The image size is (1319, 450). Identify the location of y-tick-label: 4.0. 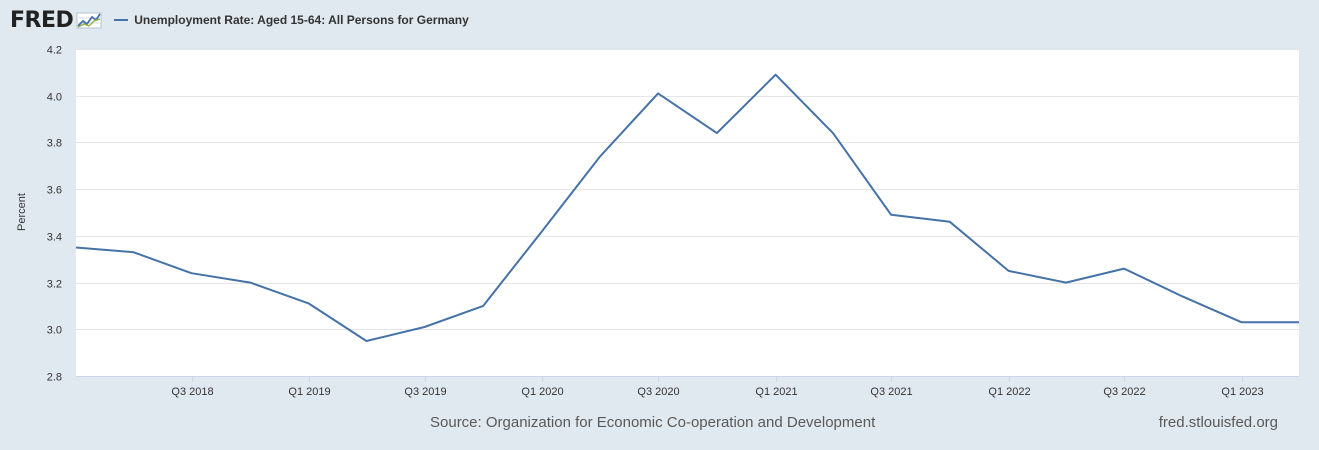
(54, 98).